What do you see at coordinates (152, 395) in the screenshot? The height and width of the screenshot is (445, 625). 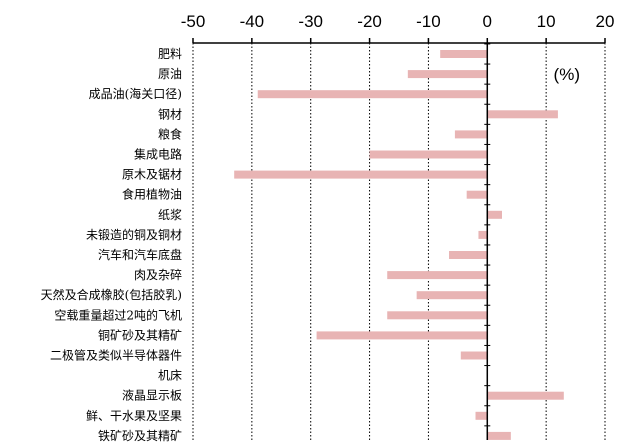 I see `category-label: 液晶显示板` at bounding box center [152, 395].